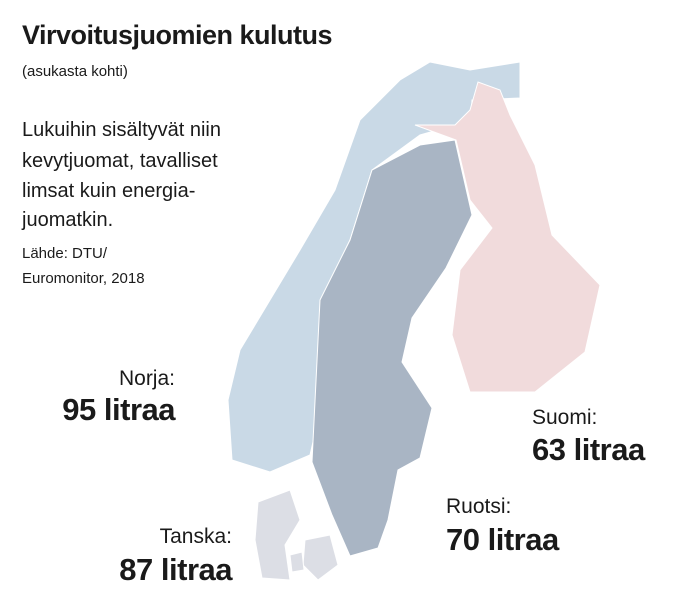 This screenshot has height=608, width=700. What do you see at coordinates (120, 161) in the screenshot?
I see `description-line: kevytjuomat, tavalliset` at bounding box center [120, 161].